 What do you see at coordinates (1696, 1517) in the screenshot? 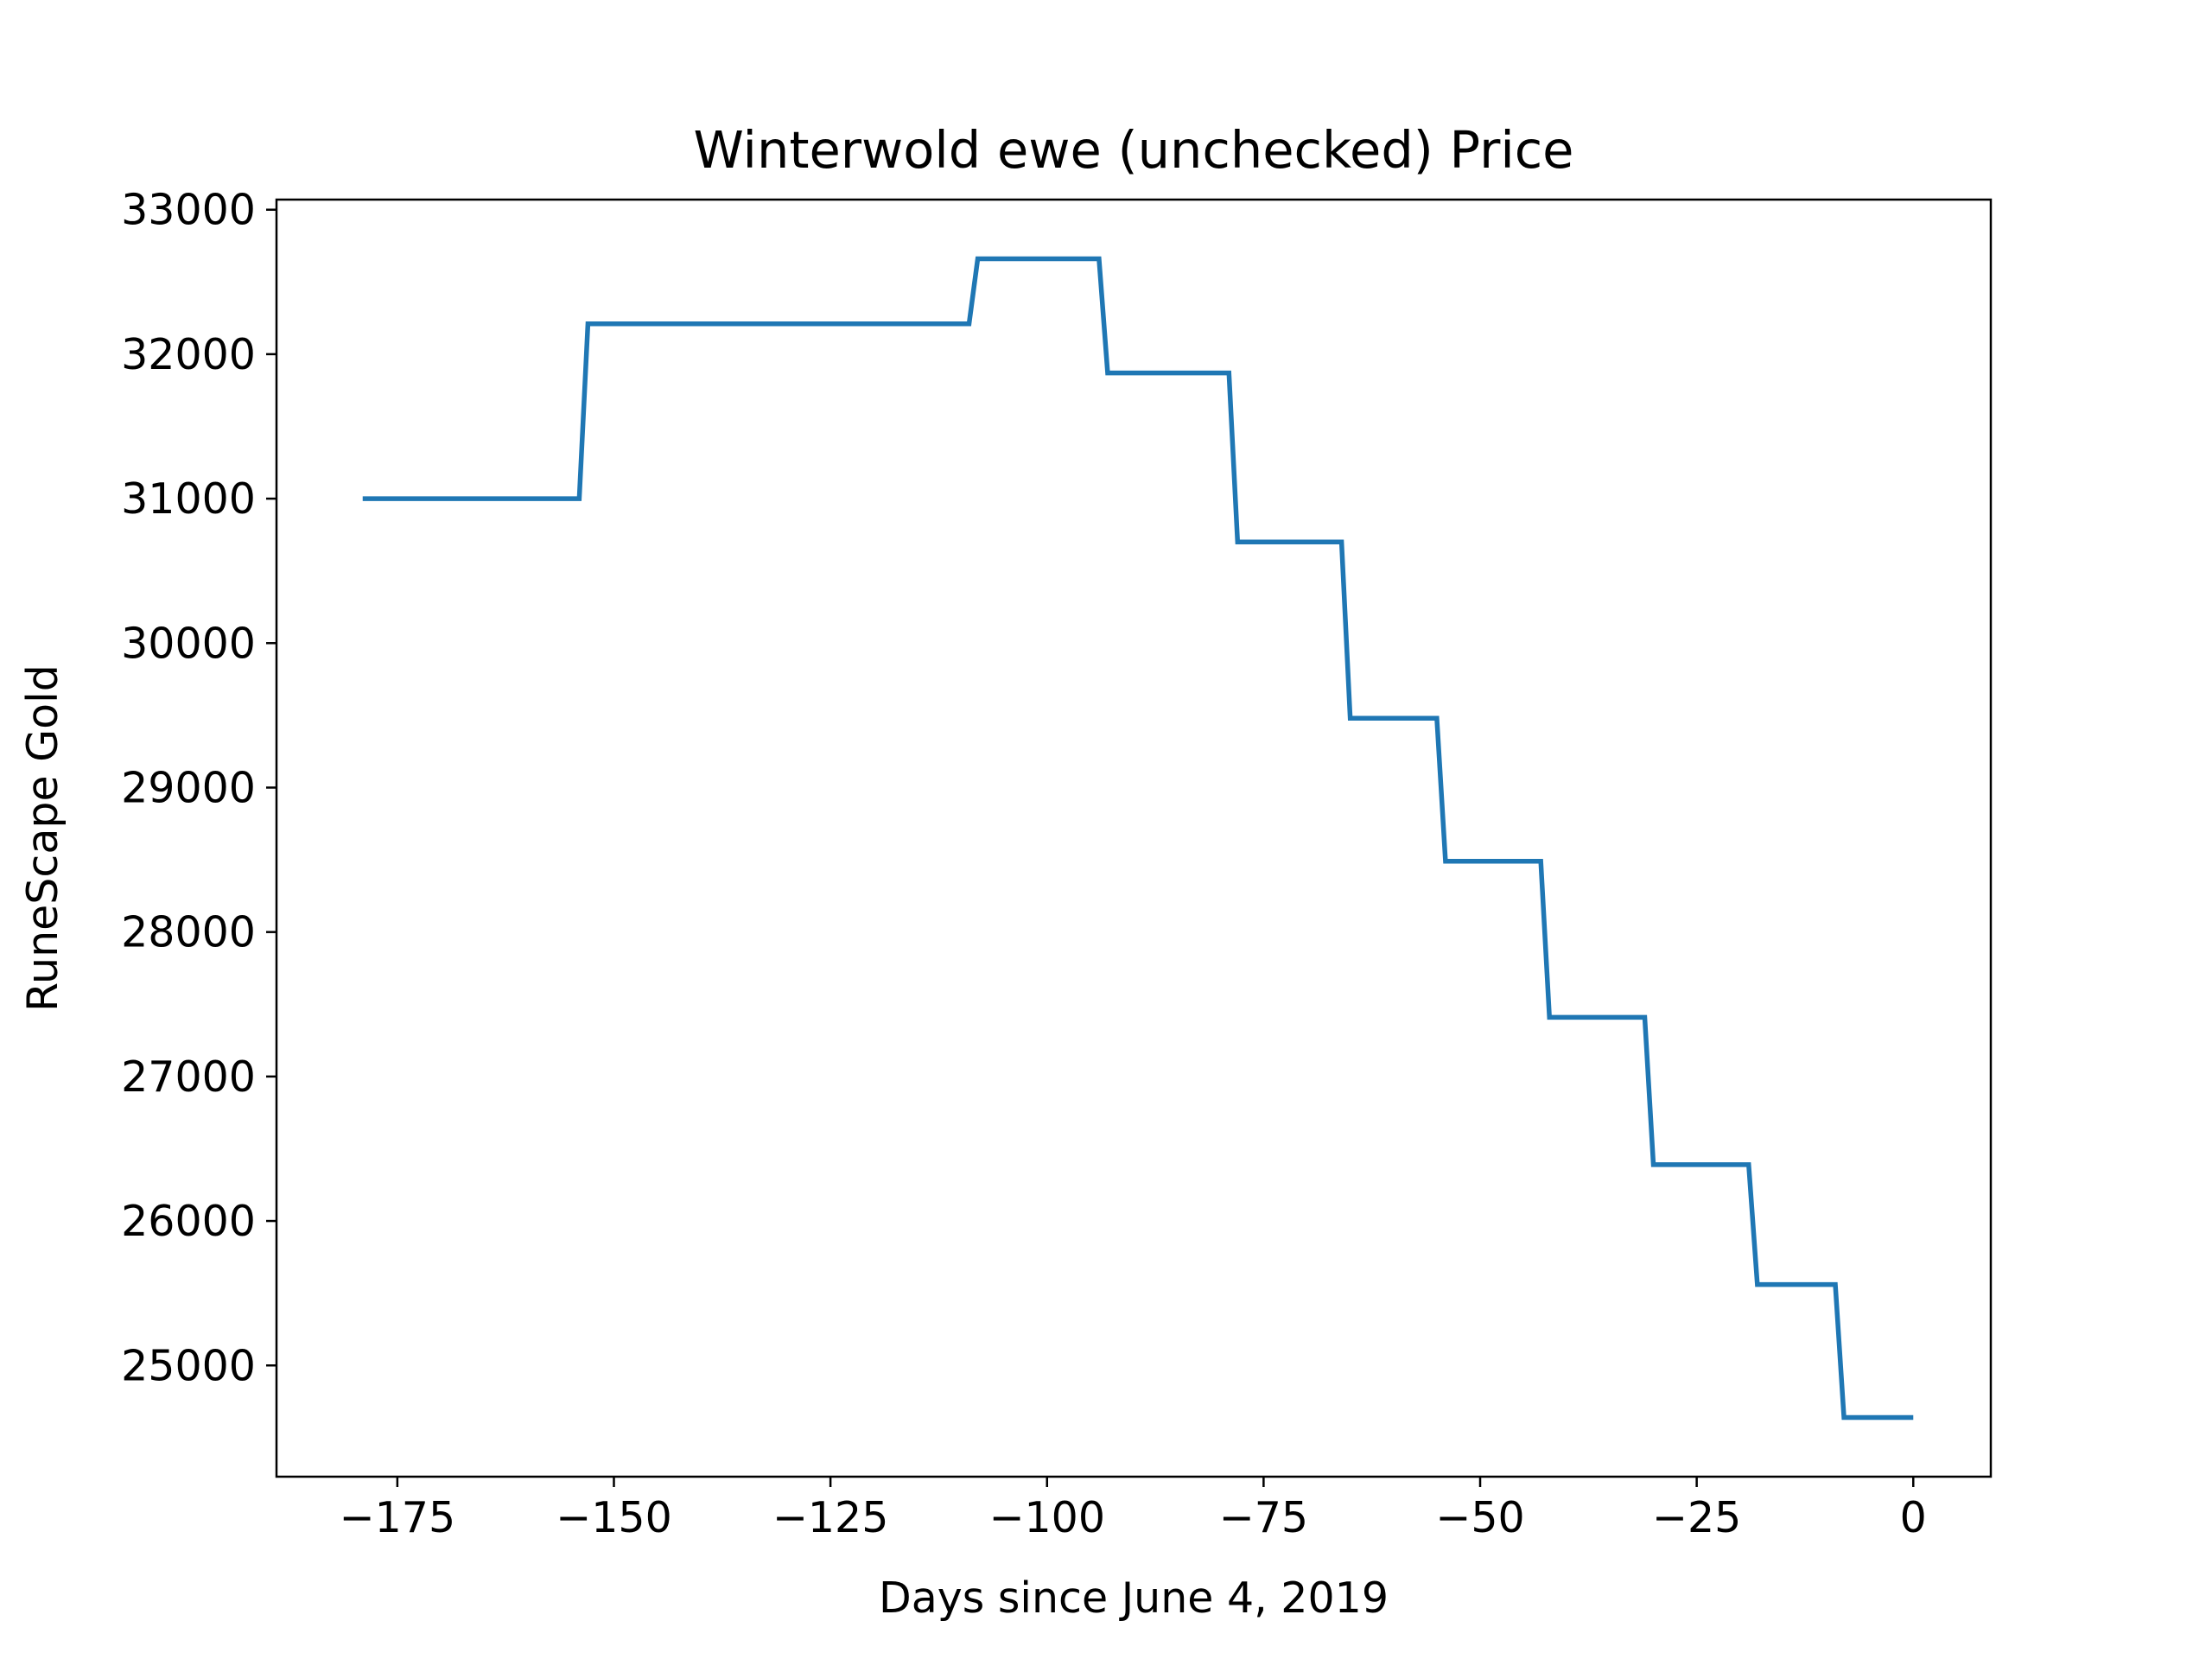
I see `x-tick-label: −25` at bounding box center [1696, 1517].